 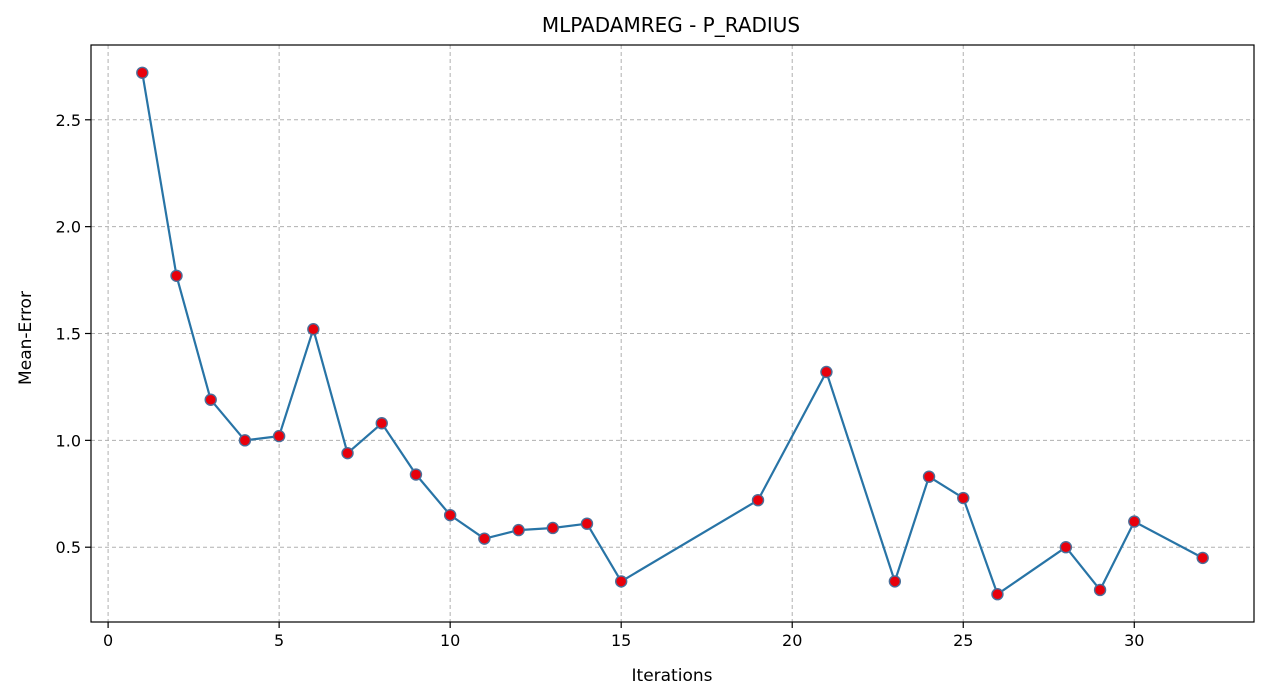 I want to click on y-tick-label: 1.0, so click(x=68, y=440).